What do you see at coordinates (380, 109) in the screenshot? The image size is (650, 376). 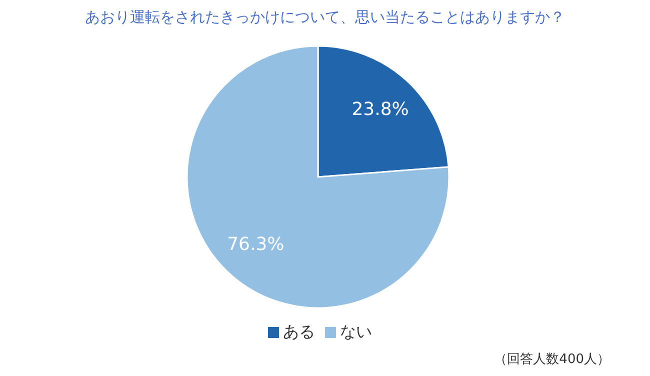 I see `data-label: 23.8%` at bounding box center [380, 109].